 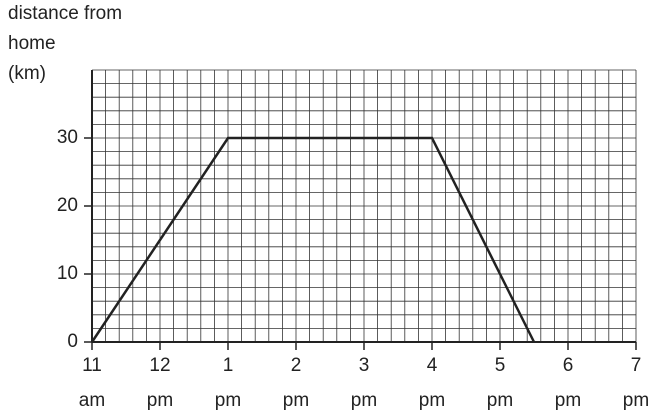 What do you see at coordinates (432, 383) in the screenshot?
I see `x-tick-label: 4 pm` at bounding box center [432, 383].